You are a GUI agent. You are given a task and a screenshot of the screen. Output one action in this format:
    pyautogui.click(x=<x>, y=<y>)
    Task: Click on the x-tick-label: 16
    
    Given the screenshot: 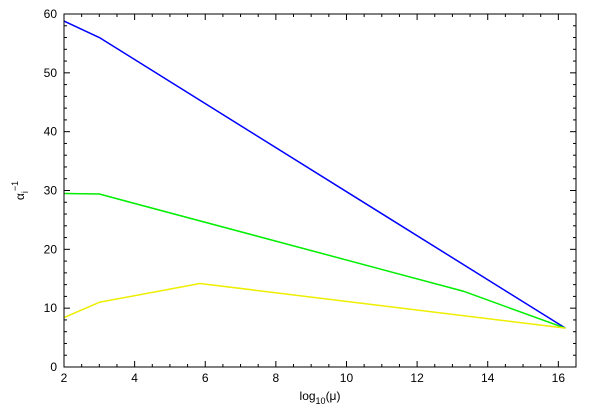 What is the action you would take?
    pyautogui.click(x=559, y=378)
    